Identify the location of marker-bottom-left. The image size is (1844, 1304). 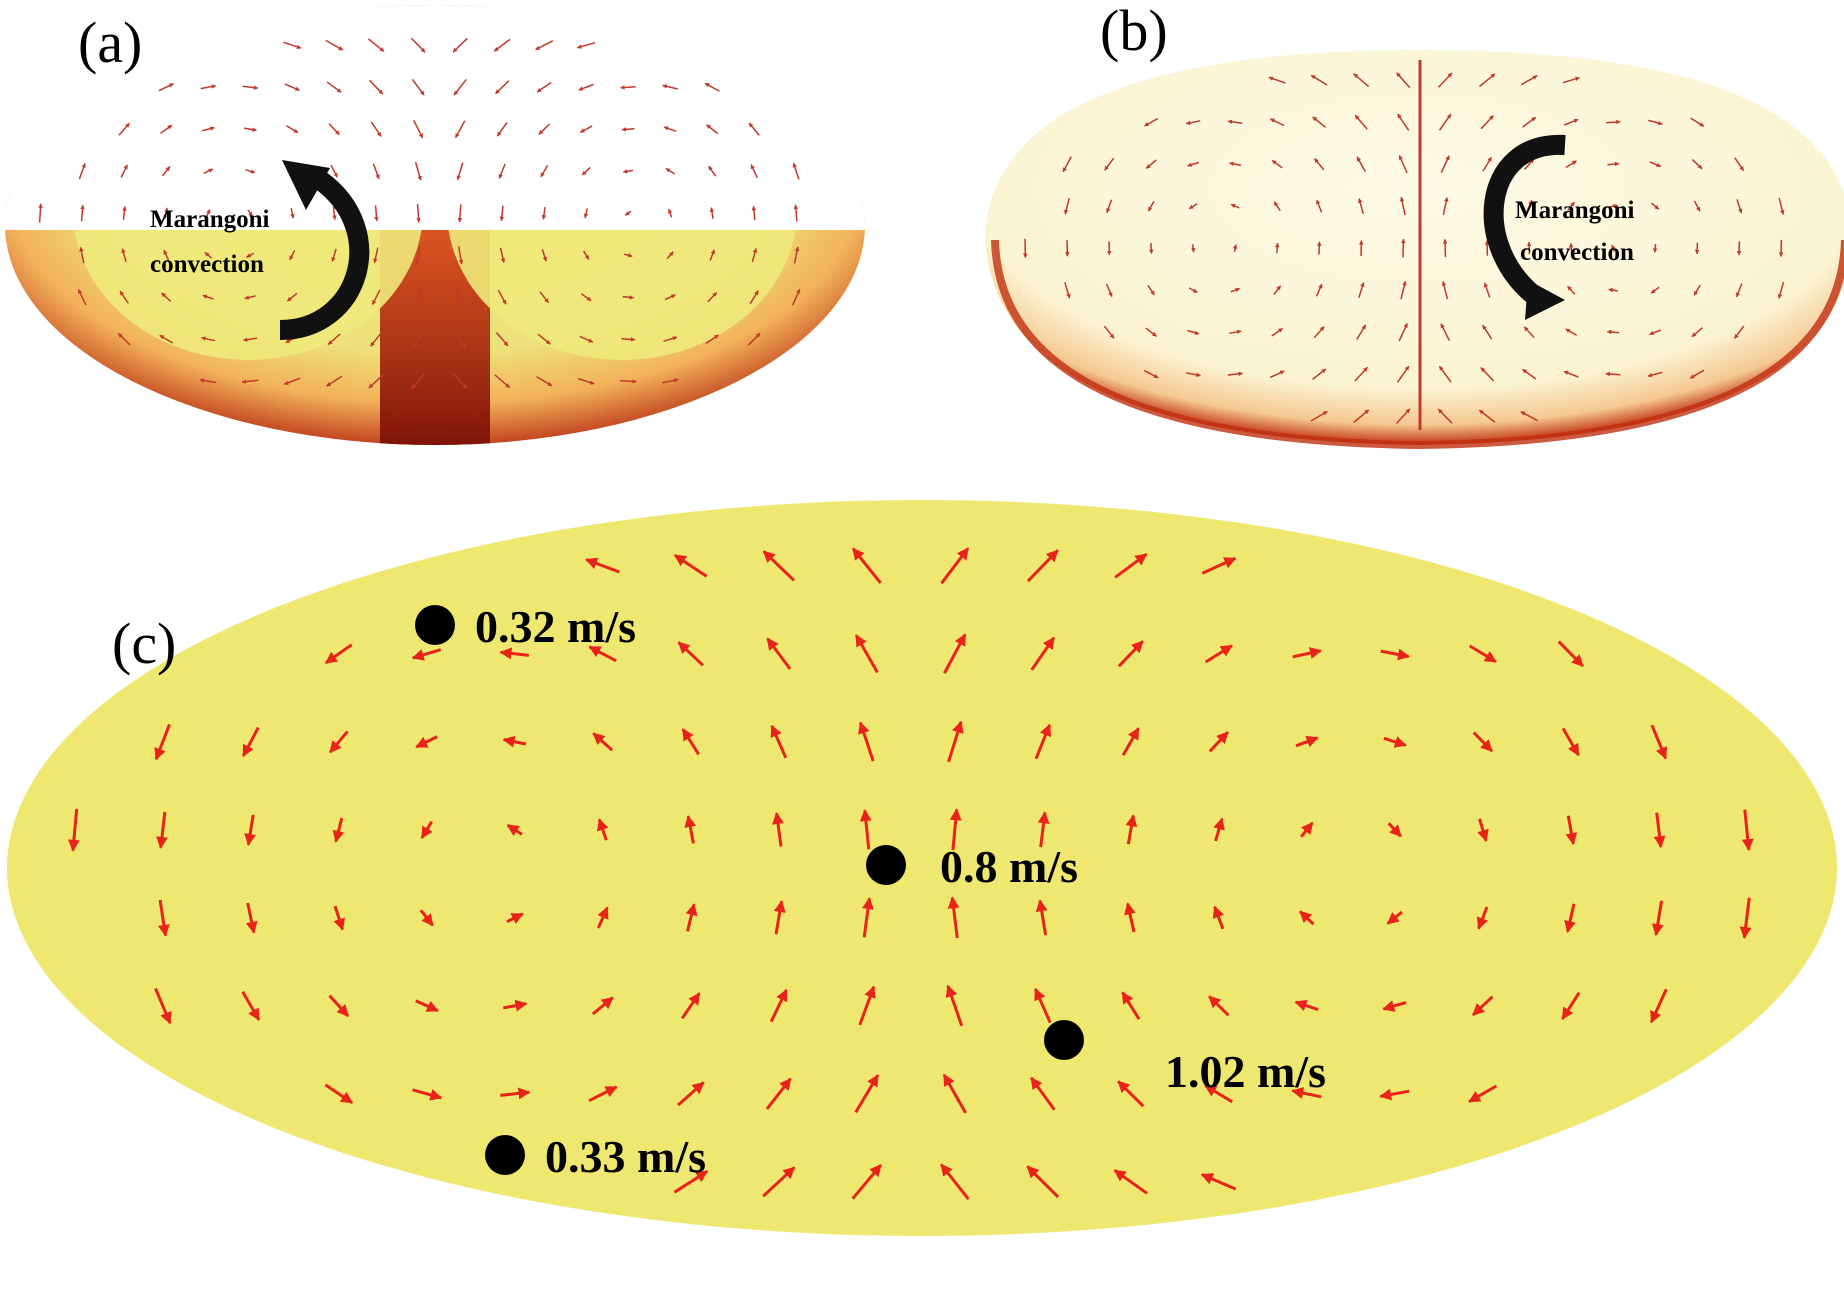
(505, 1155).